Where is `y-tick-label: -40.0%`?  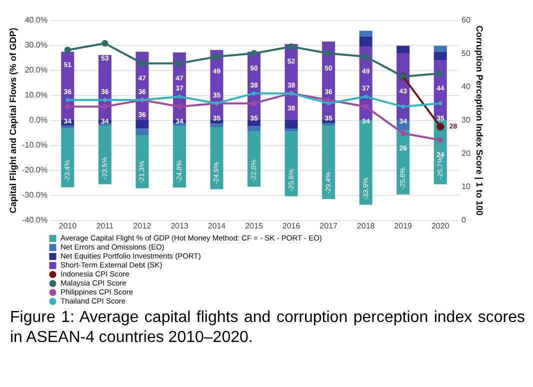 y-tick-label: -40.0% is located at coordinates (35, 220).